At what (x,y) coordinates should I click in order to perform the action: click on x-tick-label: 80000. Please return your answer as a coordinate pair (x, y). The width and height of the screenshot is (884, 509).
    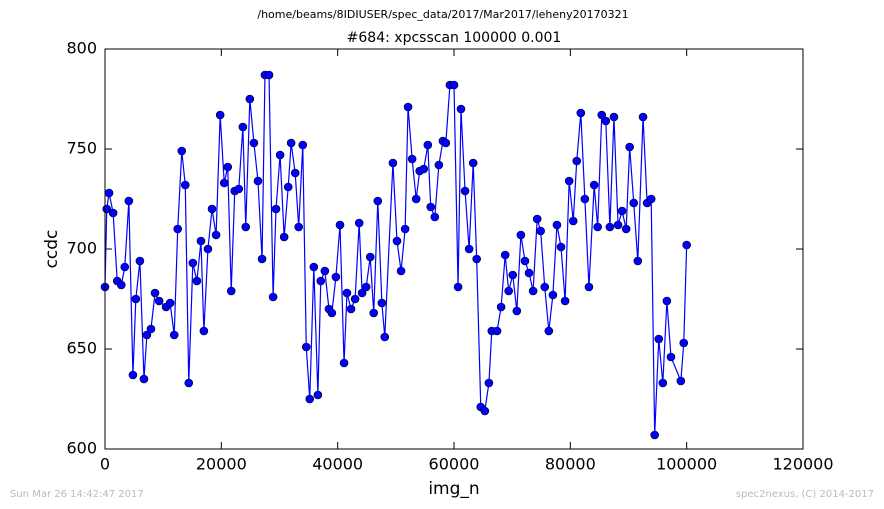
    Looking at the image, I should click on (570, 464).